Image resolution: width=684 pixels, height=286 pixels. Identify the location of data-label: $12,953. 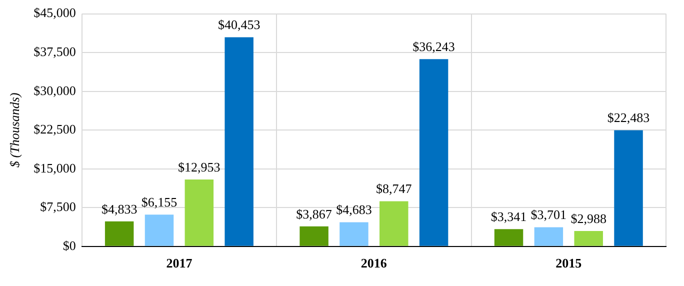
(199, 166).